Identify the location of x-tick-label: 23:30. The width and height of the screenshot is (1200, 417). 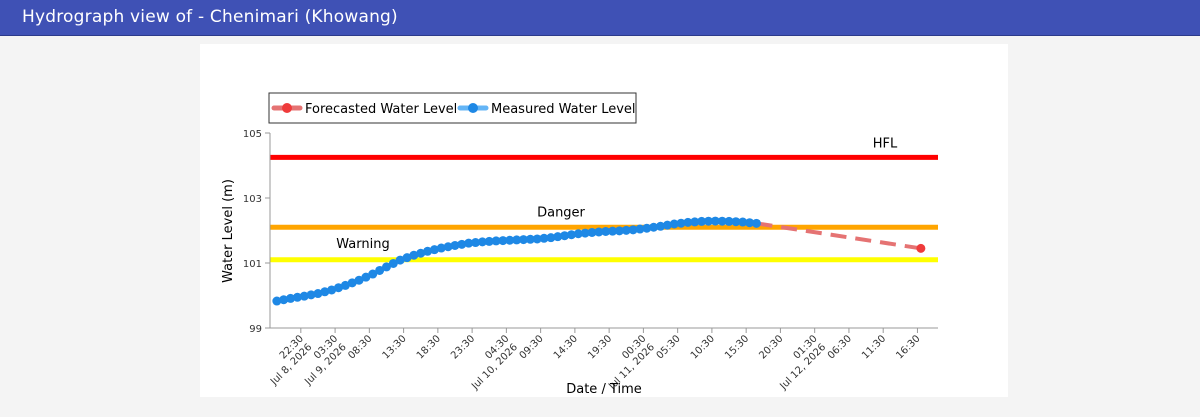
(463, 347).